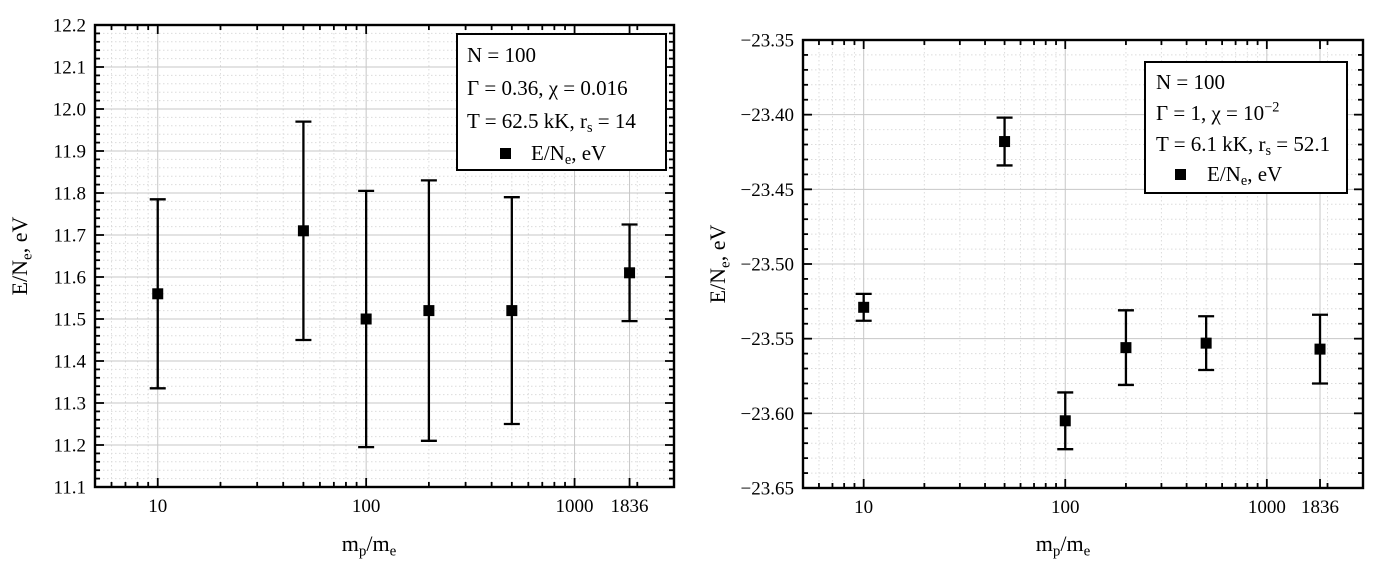  I want to click on y-tick-label: −23.45, so click(767, 190).